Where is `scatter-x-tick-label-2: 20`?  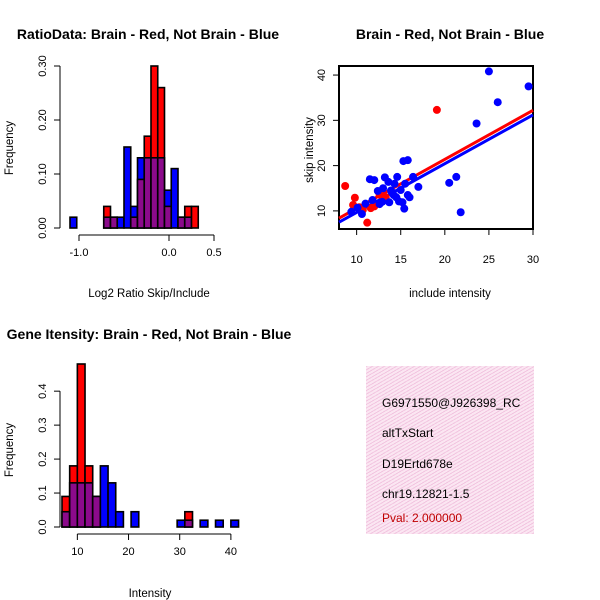 scatter-x-tick-label-2: 20 is located at coordinates (445, 260).